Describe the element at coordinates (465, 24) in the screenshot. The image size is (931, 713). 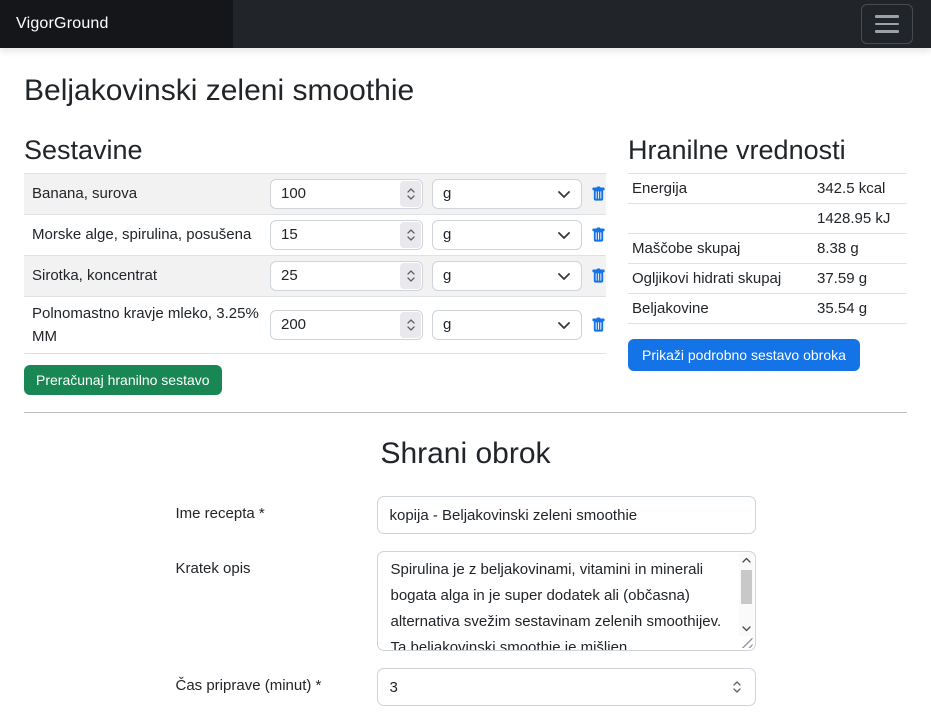
I see `navbar: VigorGround` at that location.